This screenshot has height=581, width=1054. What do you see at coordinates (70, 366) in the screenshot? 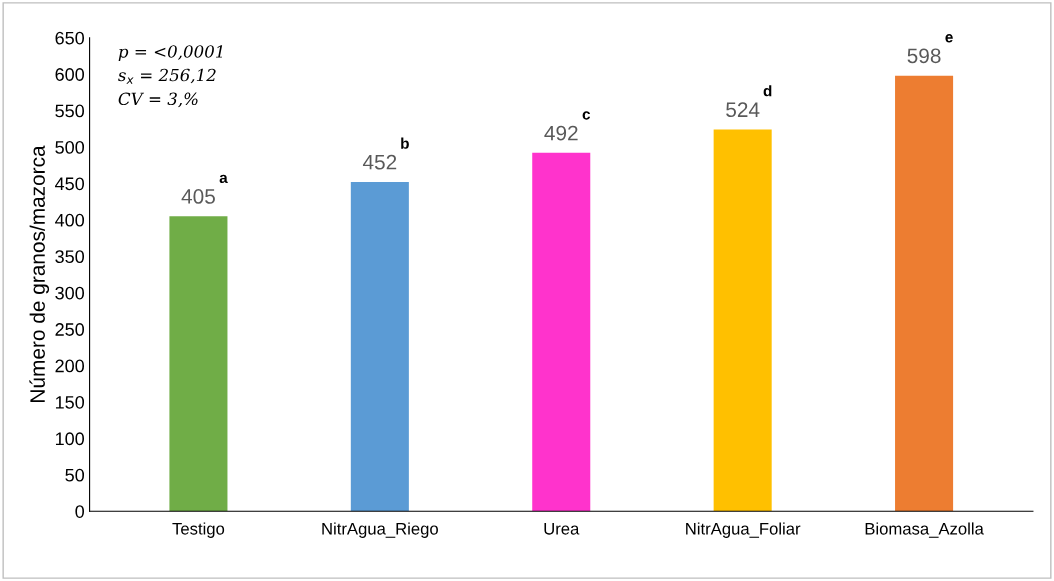
I see `y-tick-label: 200` at bounding box center [70, 366].